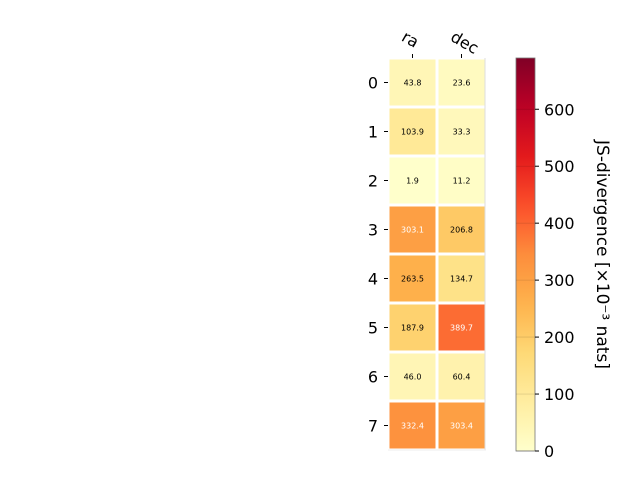  I want to click on y-tick-label: 6, so click(373, 377).